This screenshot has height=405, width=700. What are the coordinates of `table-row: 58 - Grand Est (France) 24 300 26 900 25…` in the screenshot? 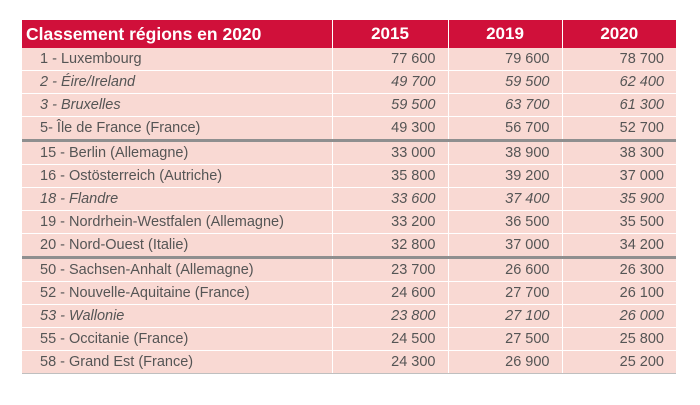 It's located at (349, 362).